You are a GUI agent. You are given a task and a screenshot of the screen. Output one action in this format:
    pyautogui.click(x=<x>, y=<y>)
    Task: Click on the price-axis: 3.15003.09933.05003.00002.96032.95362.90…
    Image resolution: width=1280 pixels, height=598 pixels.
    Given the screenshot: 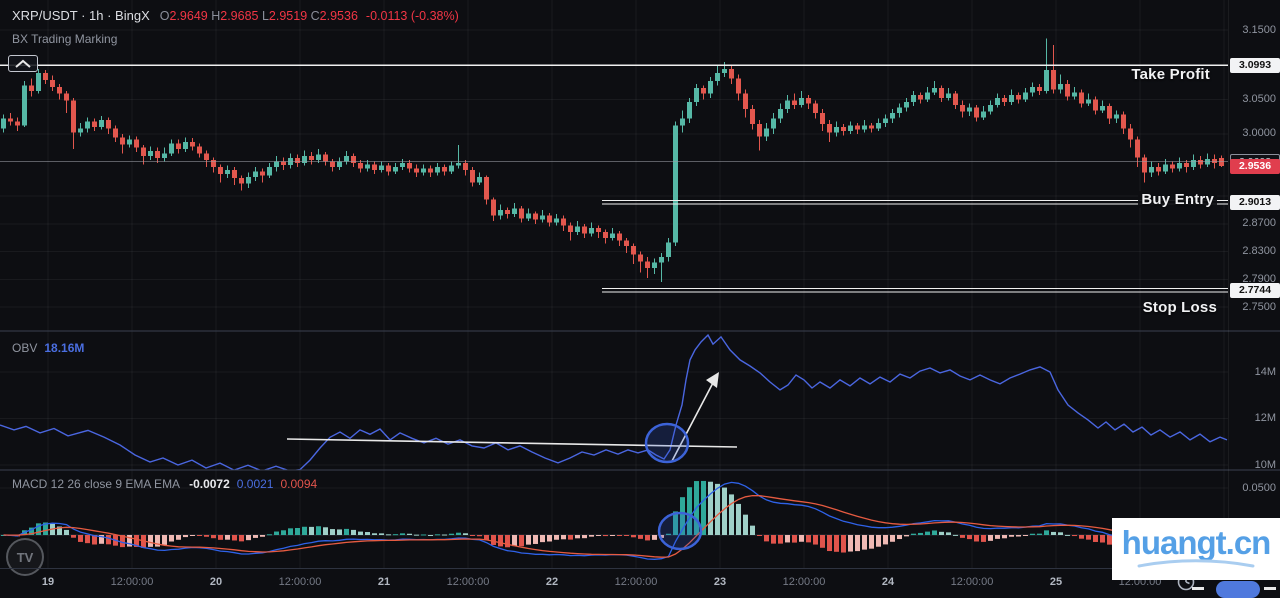 What is the action you would take?
    pyautogui.click(x=1254, y=284)
    